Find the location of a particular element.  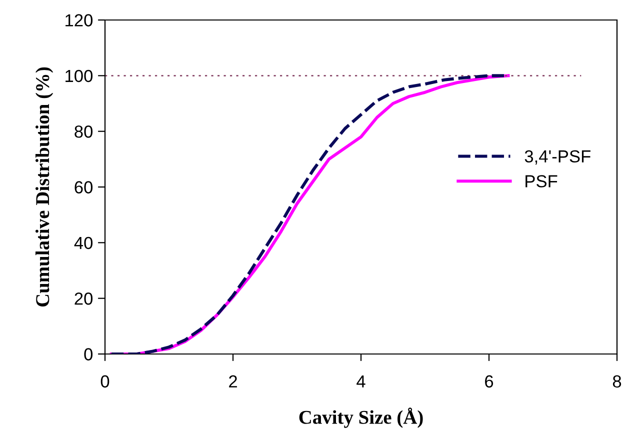

x-tick-label: 4 is located at coordinates (361, 381).